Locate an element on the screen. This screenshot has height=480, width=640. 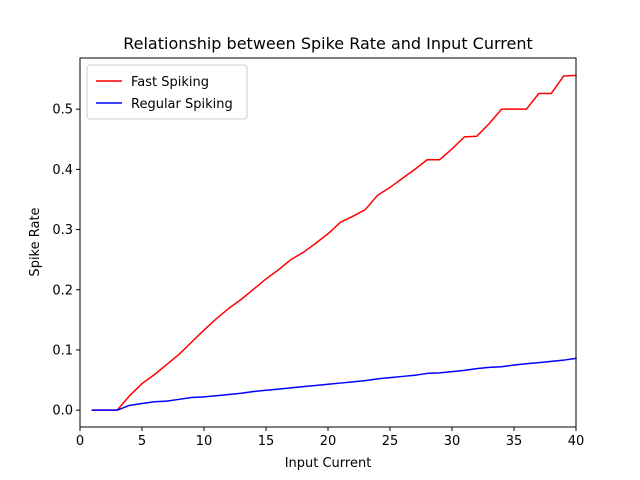
x-tick-label: 15 is located at coordinates (266, 441).